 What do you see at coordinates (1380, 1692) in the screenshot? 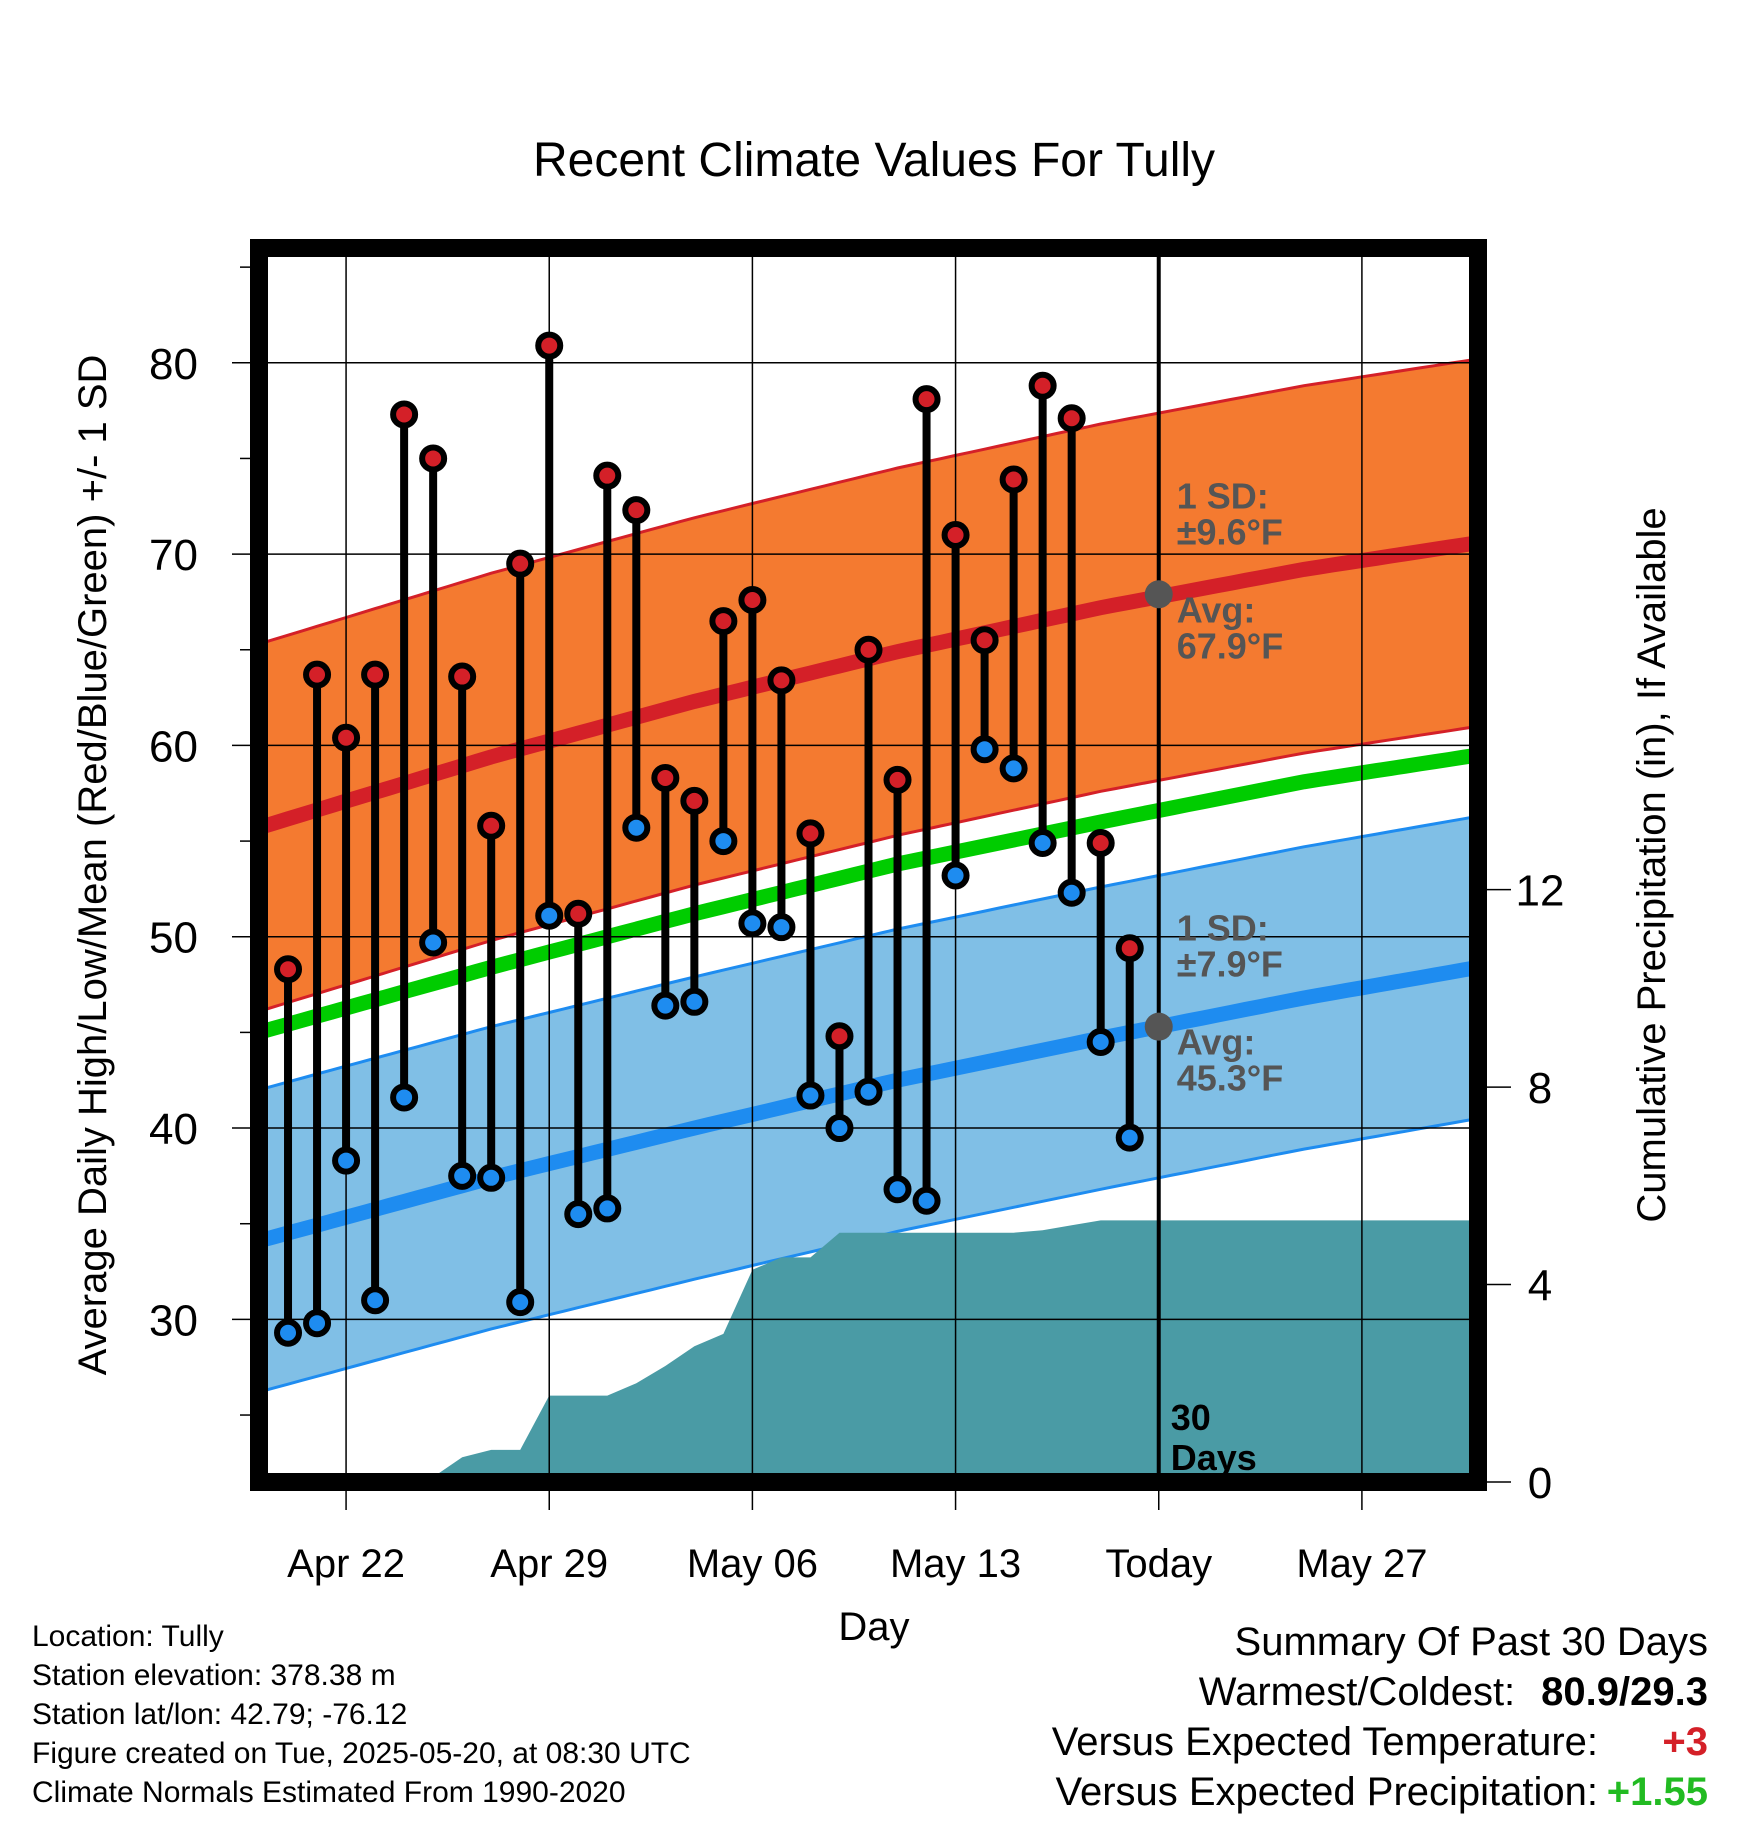
I see `warm-cold-row: Warmest/Coldest: 80.9/29.3` at bounding box center [1380, 1692].